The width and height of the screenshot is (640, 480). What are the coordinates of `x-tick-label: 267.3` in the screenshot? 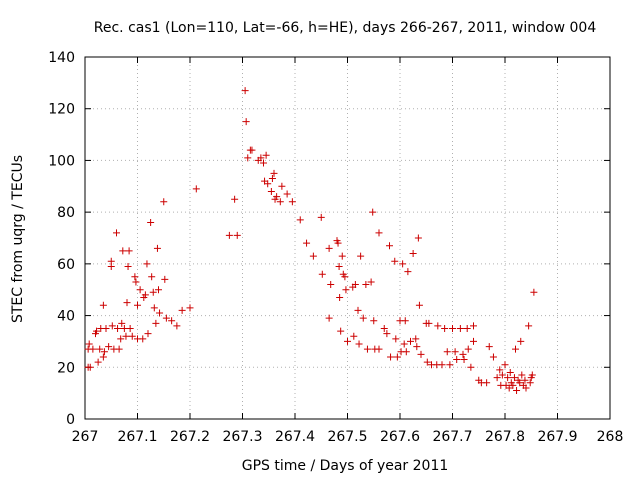 It's located at (242, 437).